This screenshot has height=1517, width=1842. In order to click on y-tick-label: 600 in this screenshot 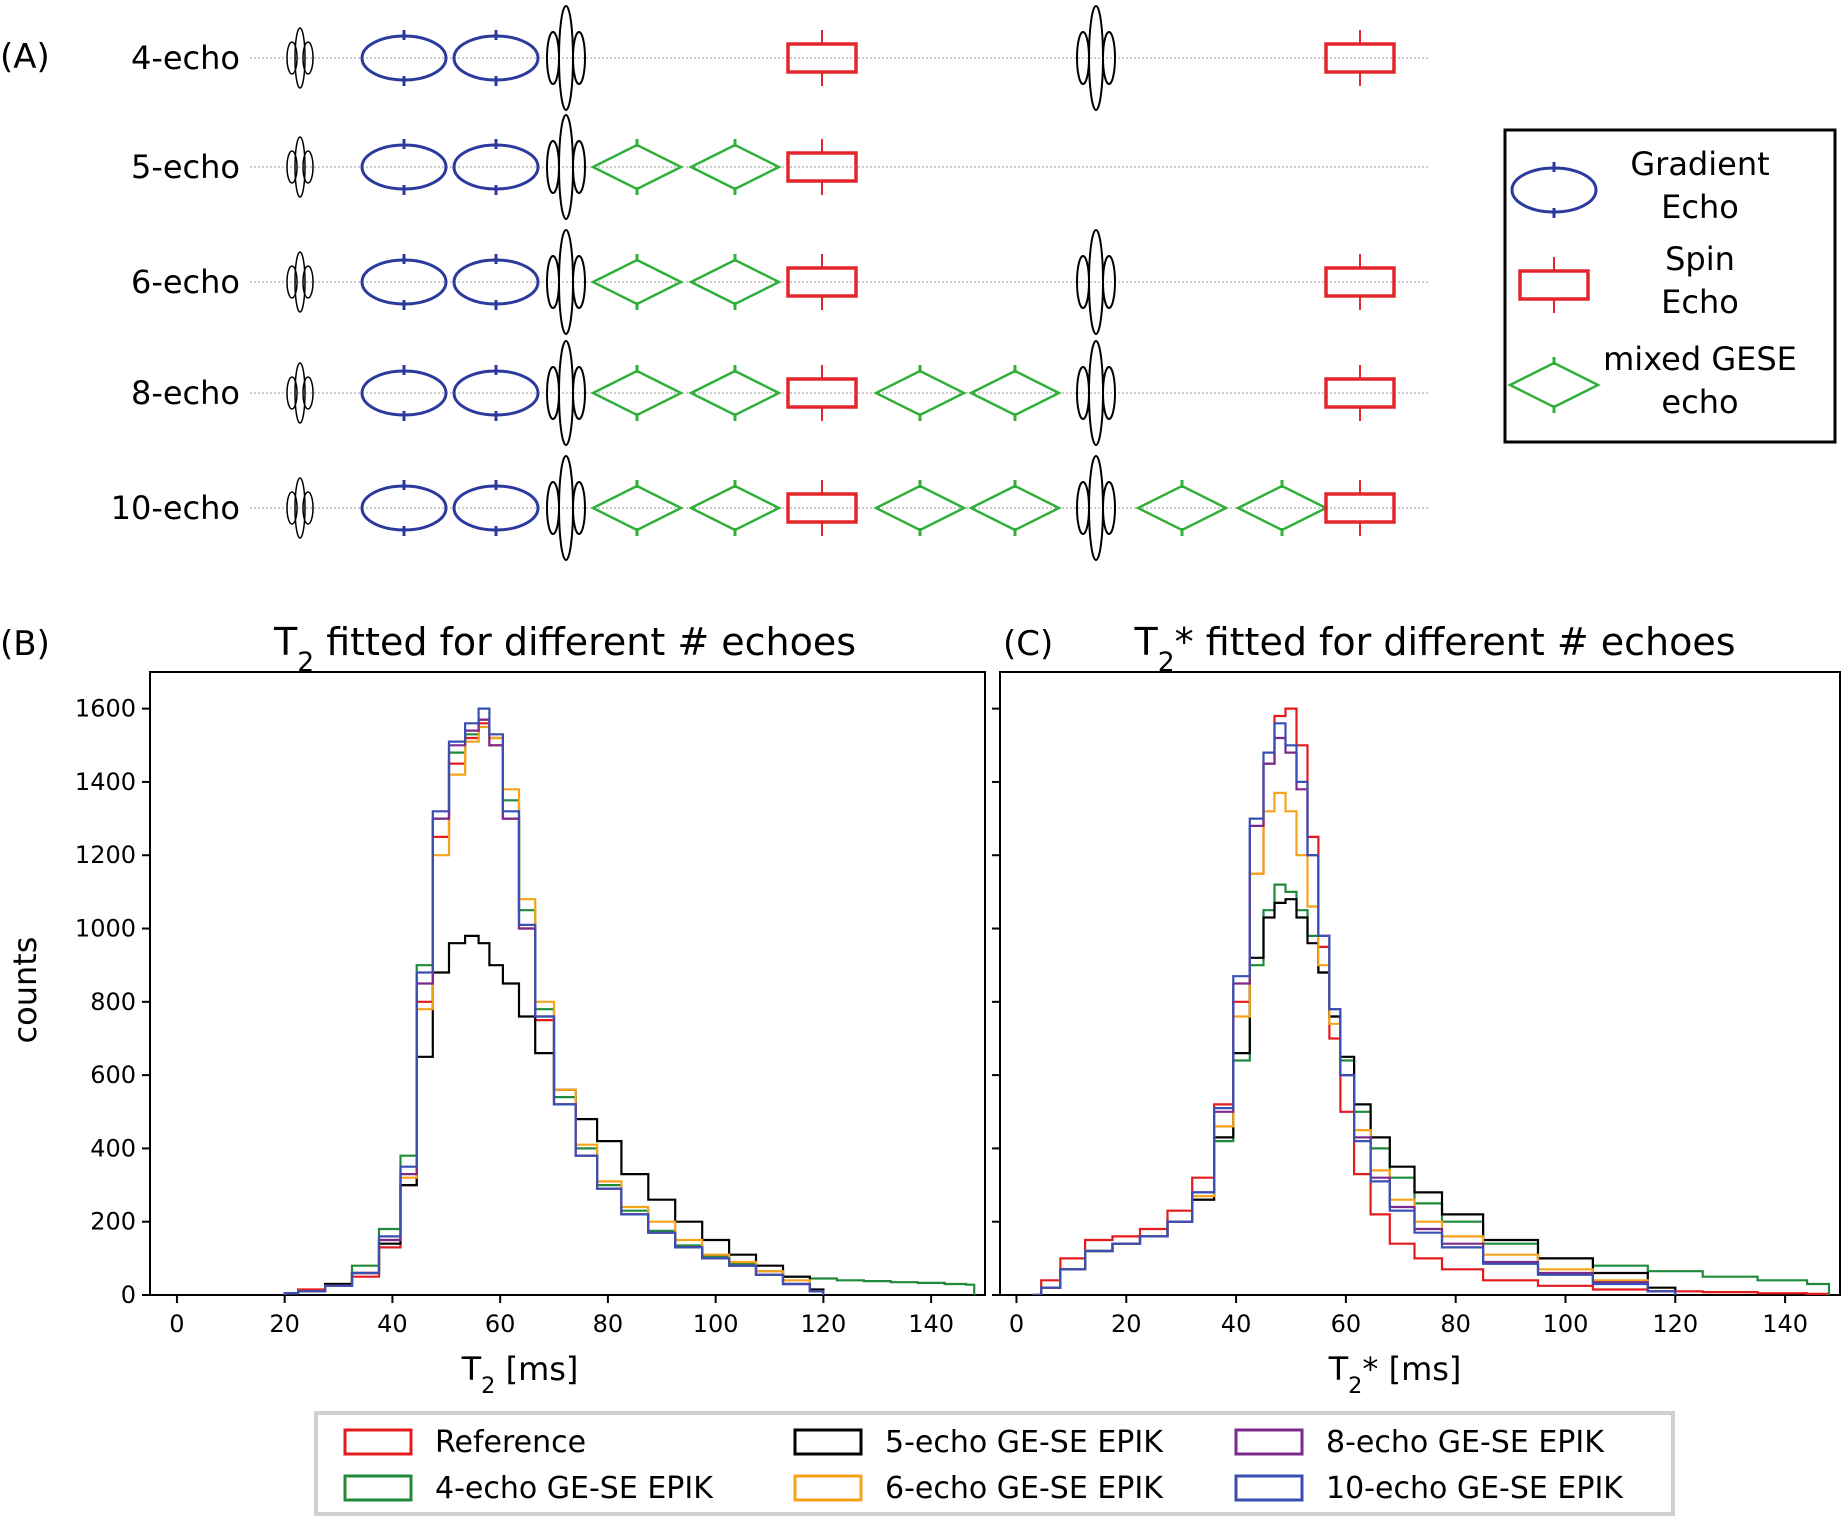, I will do `click(113, 1075)`.